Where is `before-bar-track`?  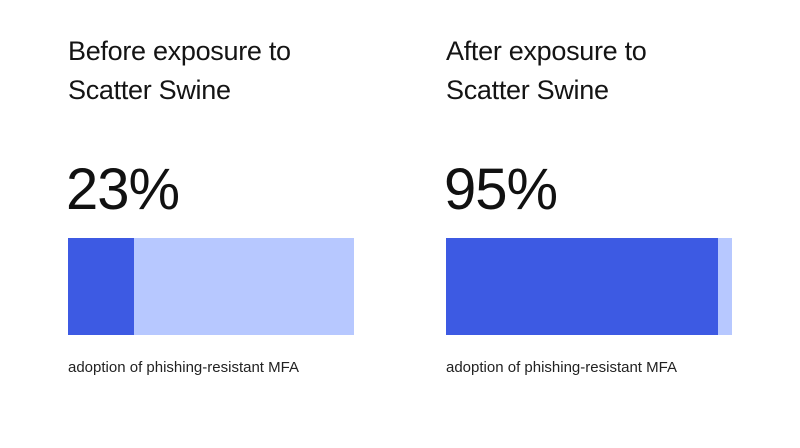
before-bar-track is located at coordinates (211, 286).